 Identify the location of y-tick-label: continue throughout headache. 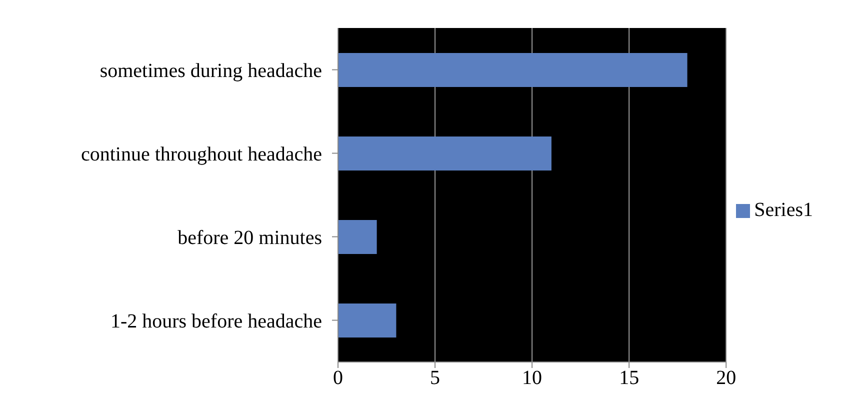
(201, 154).